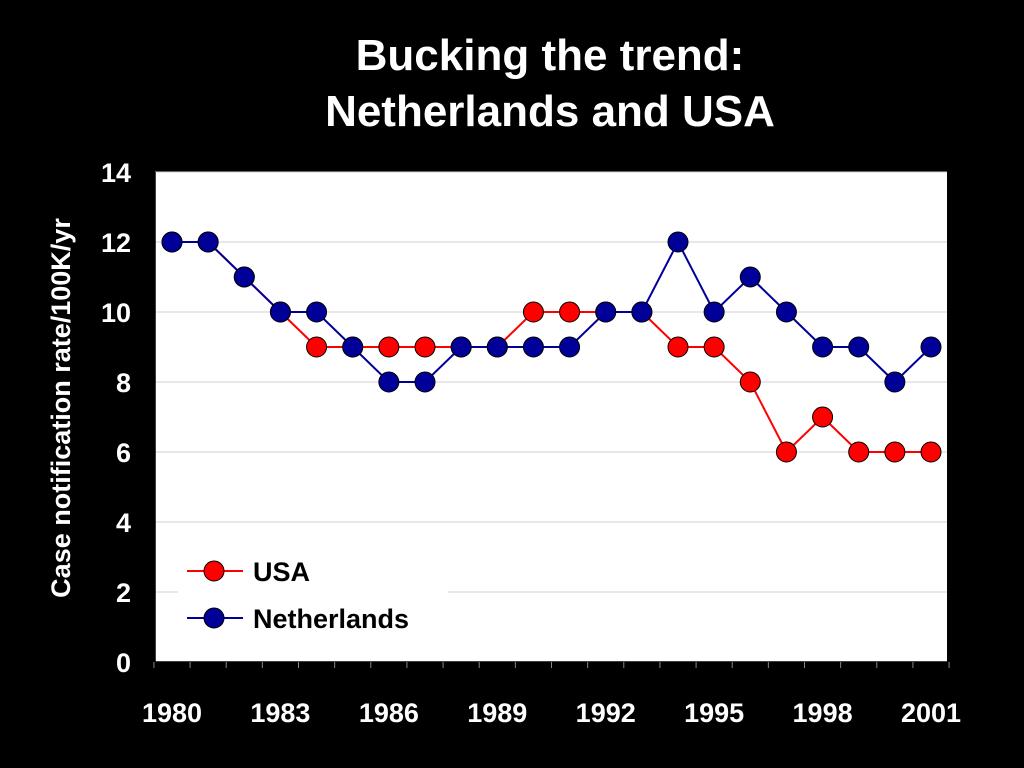  Describe the element at coordinates (214, 571) in the screenshot. I see `legend-marker-usa` at that location.